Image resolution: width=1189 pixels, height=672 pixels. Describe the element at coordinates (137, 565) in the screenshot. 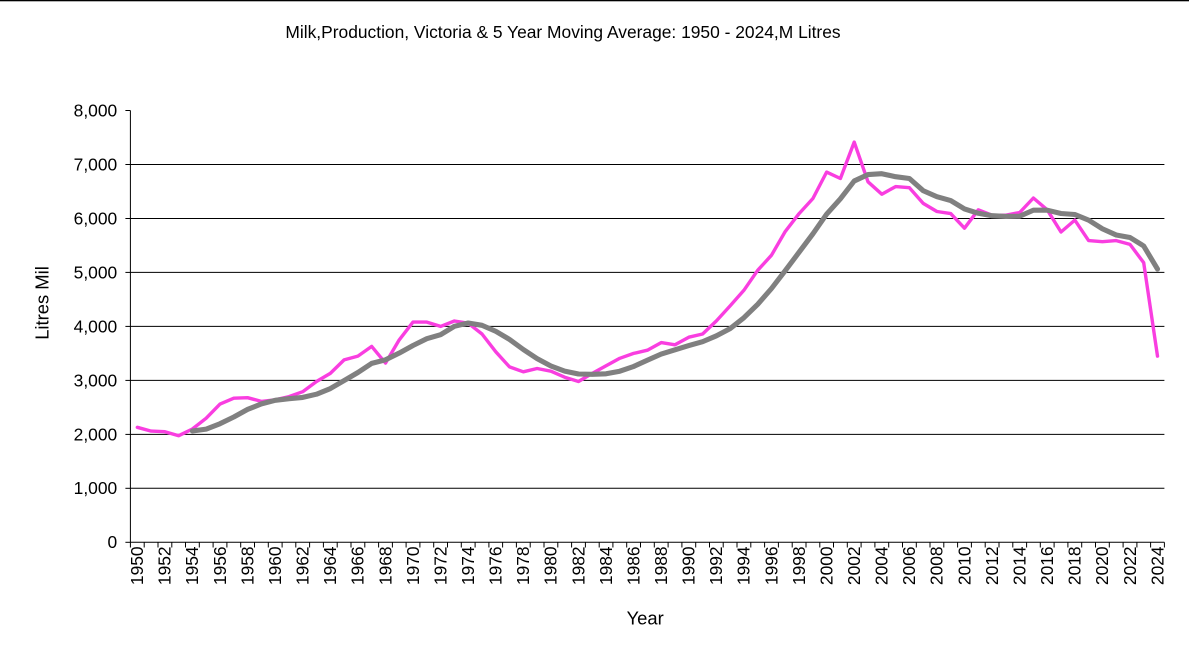

I see `svg-text: 1950` at that location.